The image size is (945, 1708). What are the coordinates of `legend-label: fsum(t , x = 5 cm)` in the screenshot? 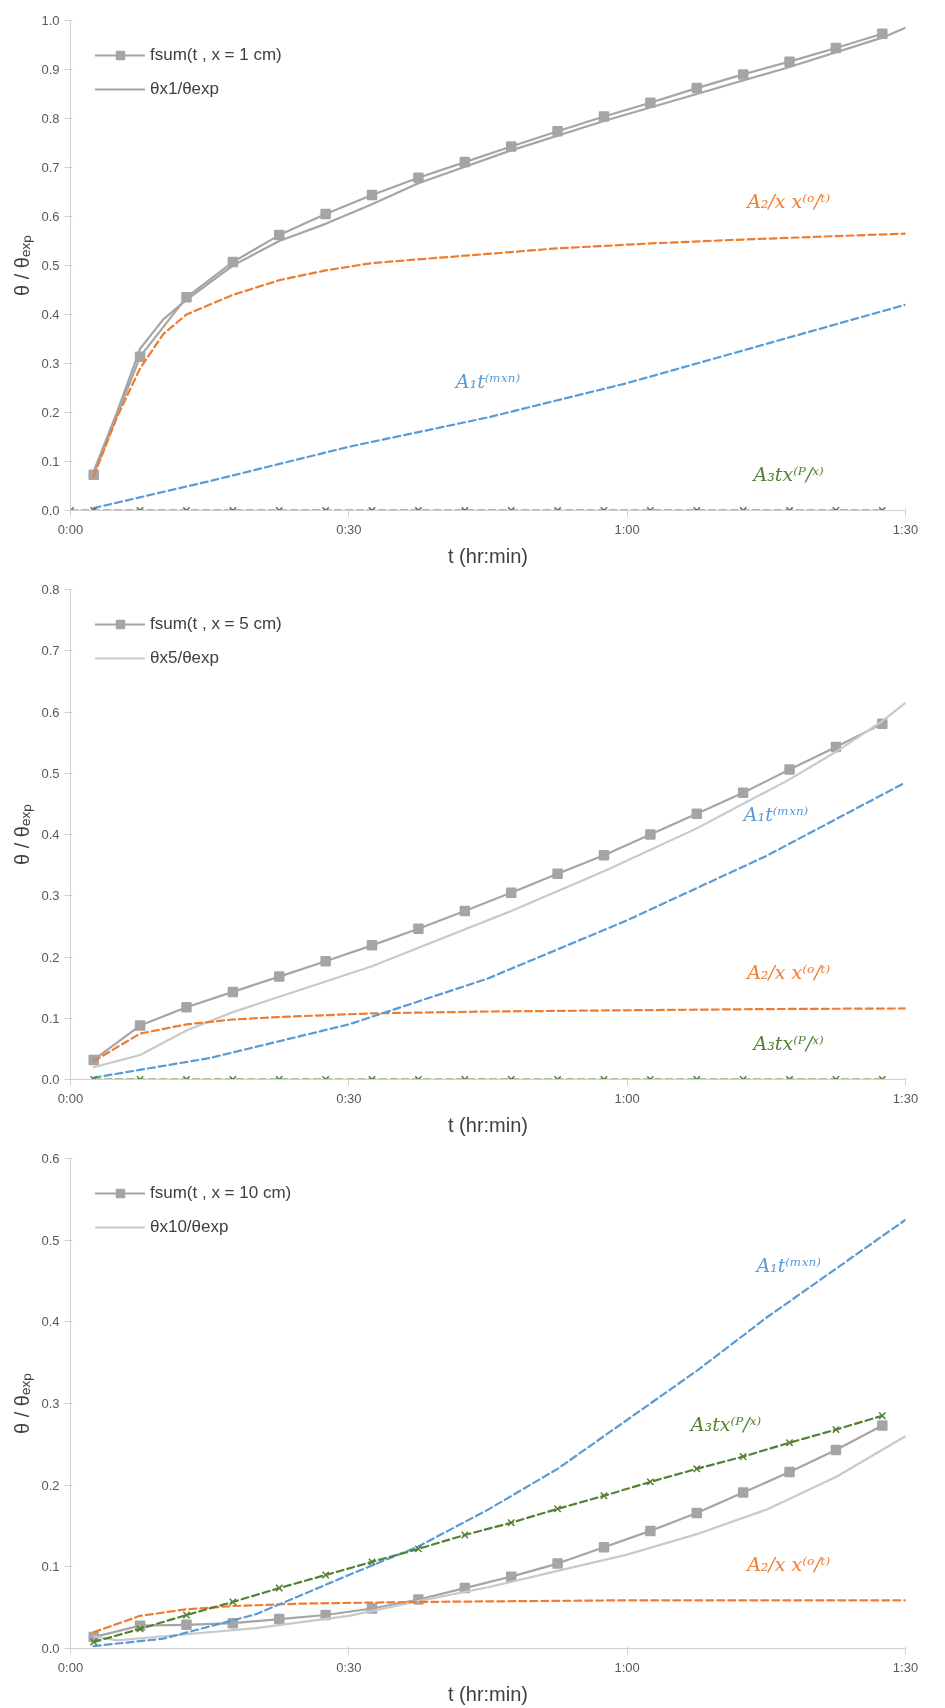 It's located at (216, 624).